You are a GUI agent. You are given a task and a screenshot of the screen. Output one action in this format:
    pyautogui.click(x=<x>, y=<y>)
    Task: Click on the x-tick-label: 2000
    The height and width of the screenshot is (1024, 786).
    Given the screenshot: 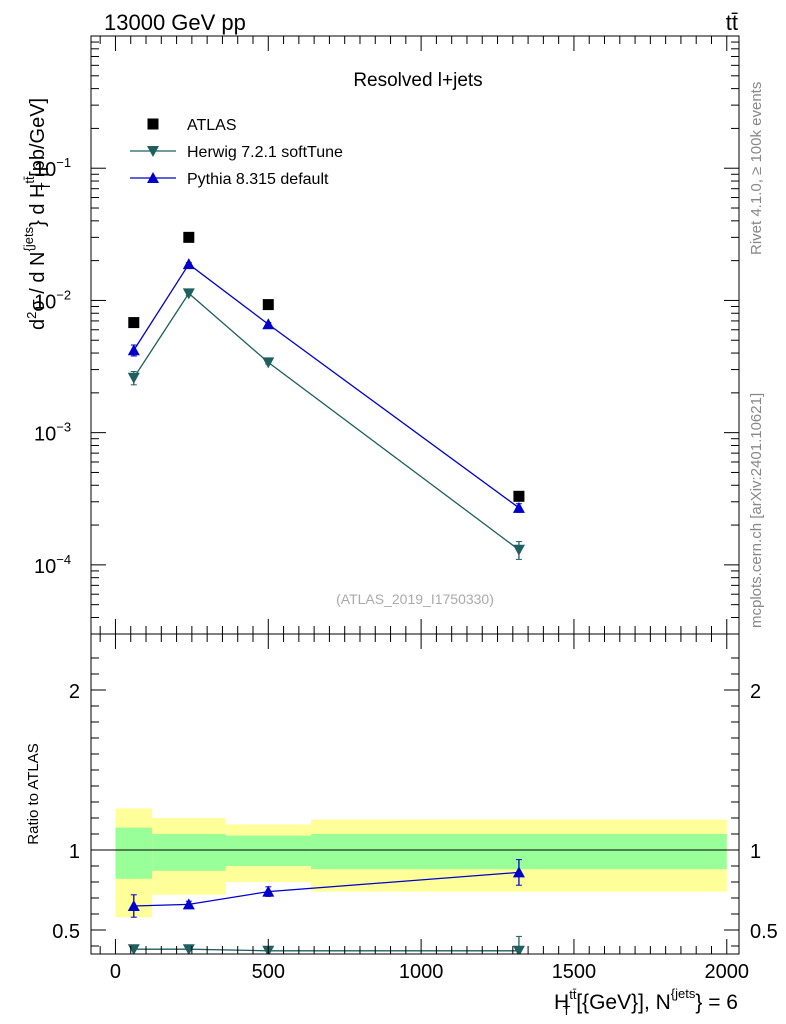 What is the action you would take?
    pyautogui.click(x=727, y=972)
    